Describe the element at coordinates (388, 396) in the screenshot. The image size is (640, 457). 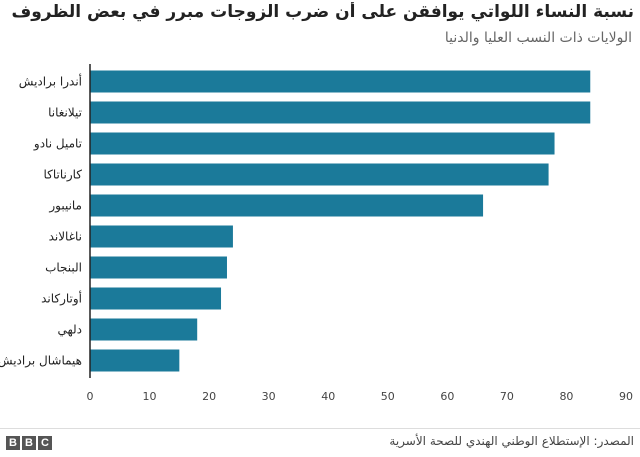
I see `x-tick-label: 50` at that location.